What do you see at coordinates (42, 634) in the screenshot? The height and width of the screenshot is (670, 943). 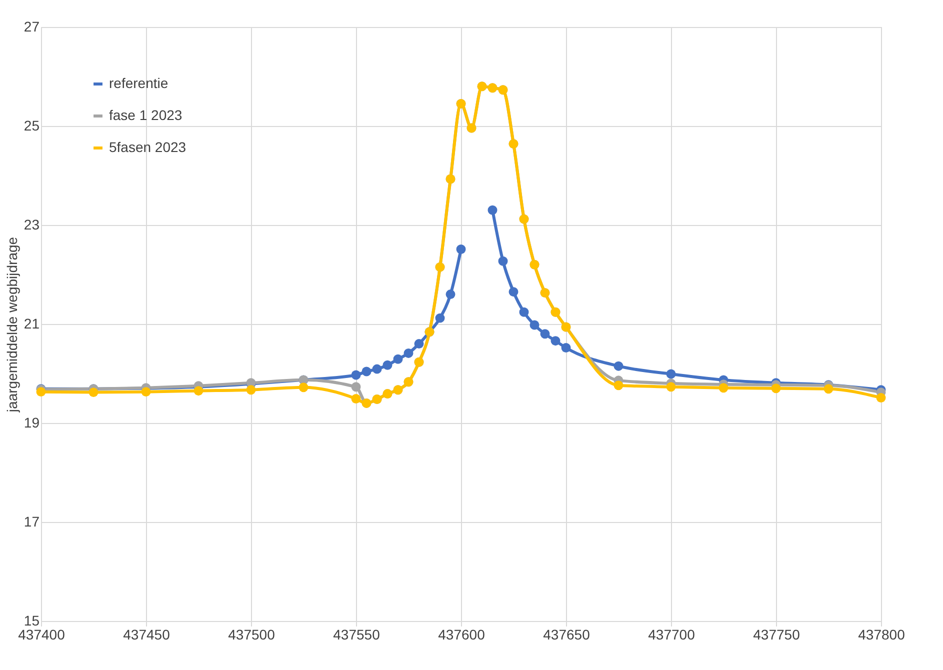 I see `x-tick-label: 437400` at bounding box center [42, 634].